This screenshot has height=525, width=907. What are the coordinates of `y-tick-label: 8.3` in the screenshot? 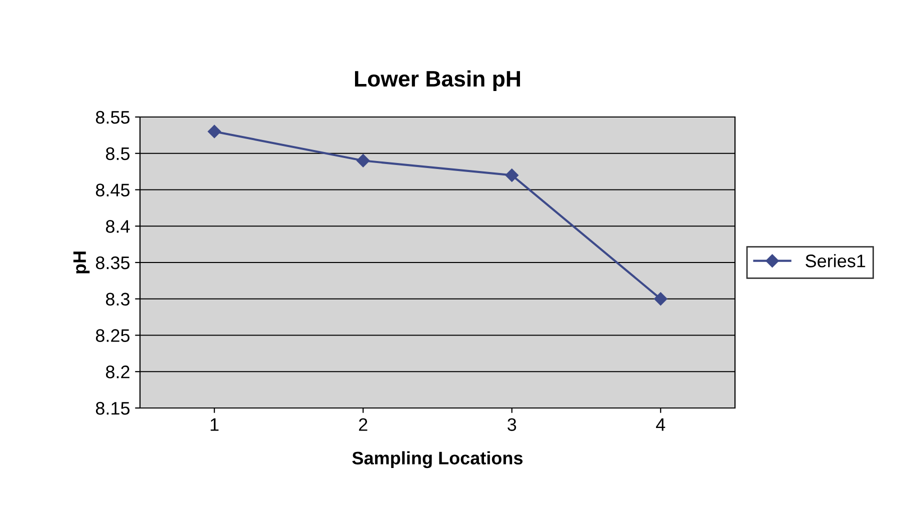 It's located at (118, 299).